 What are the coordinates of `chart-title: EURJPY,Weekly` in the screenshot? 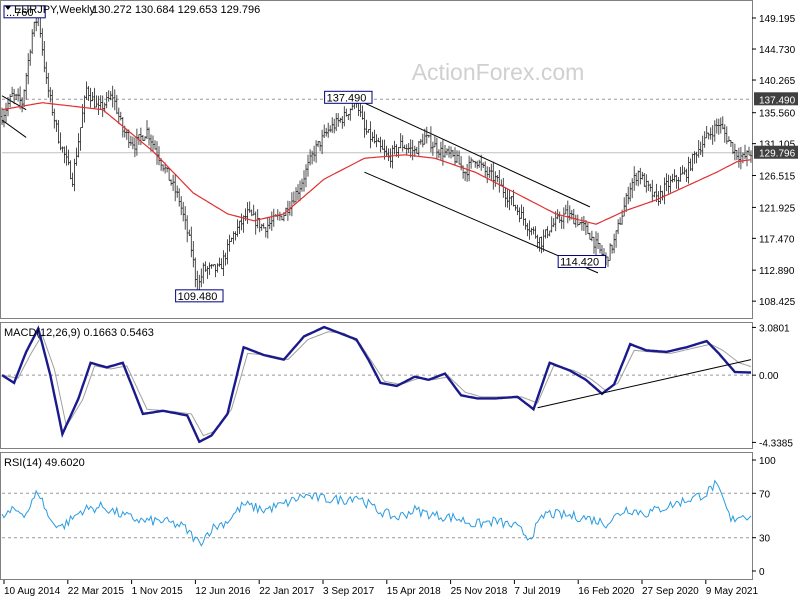 It's located at (54, 10).